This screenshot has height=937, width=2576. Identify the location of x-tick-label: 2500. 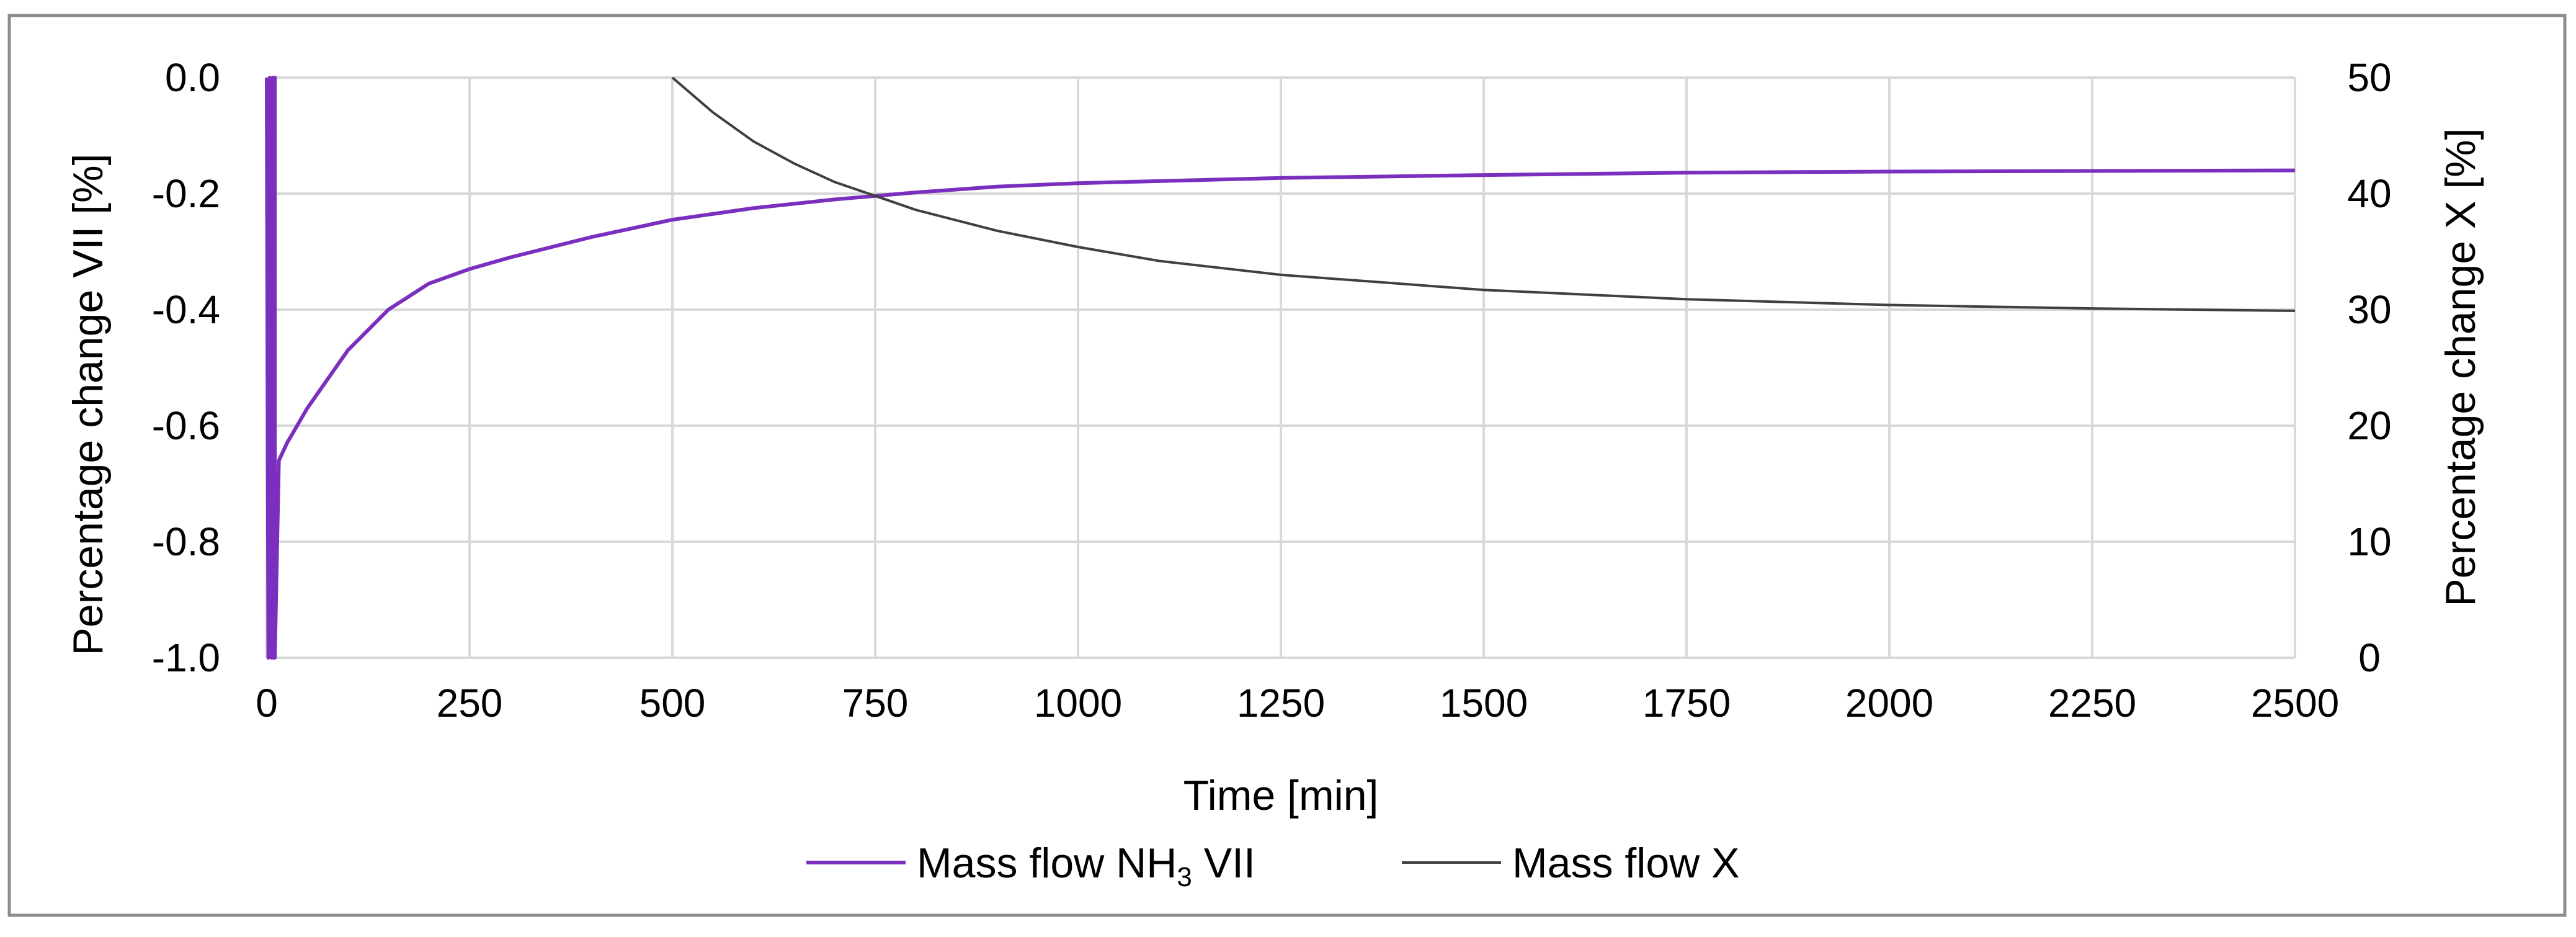
(2295, 703).